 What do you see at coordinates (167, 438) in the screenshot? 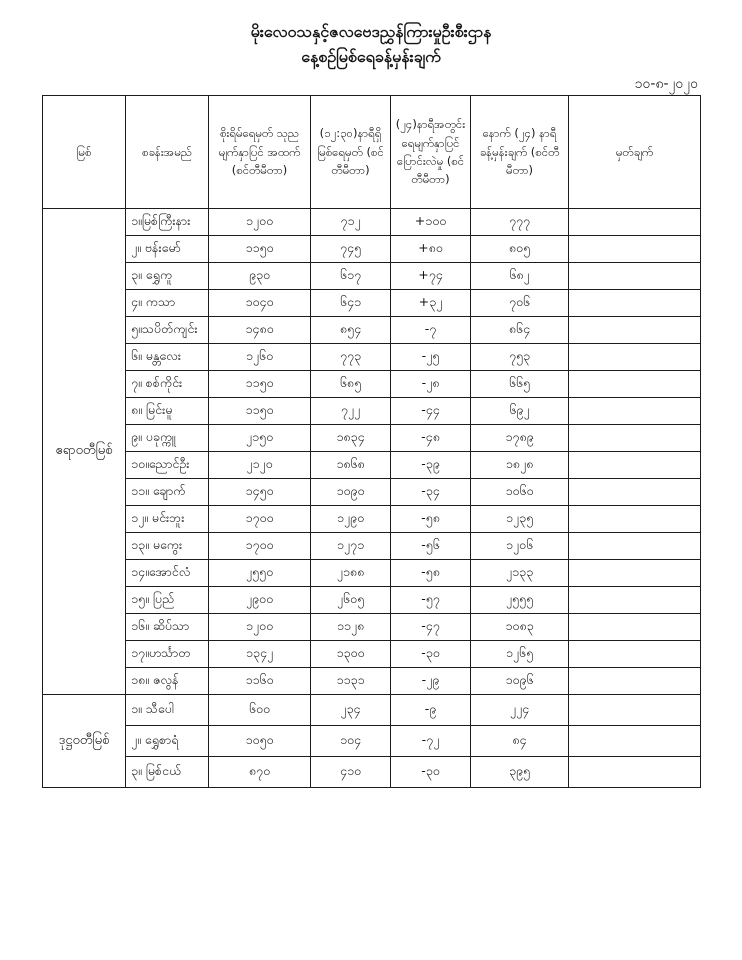
I see `station-cell: ၉။ ပခုက္ကူ` at bounding box center [167, 438].